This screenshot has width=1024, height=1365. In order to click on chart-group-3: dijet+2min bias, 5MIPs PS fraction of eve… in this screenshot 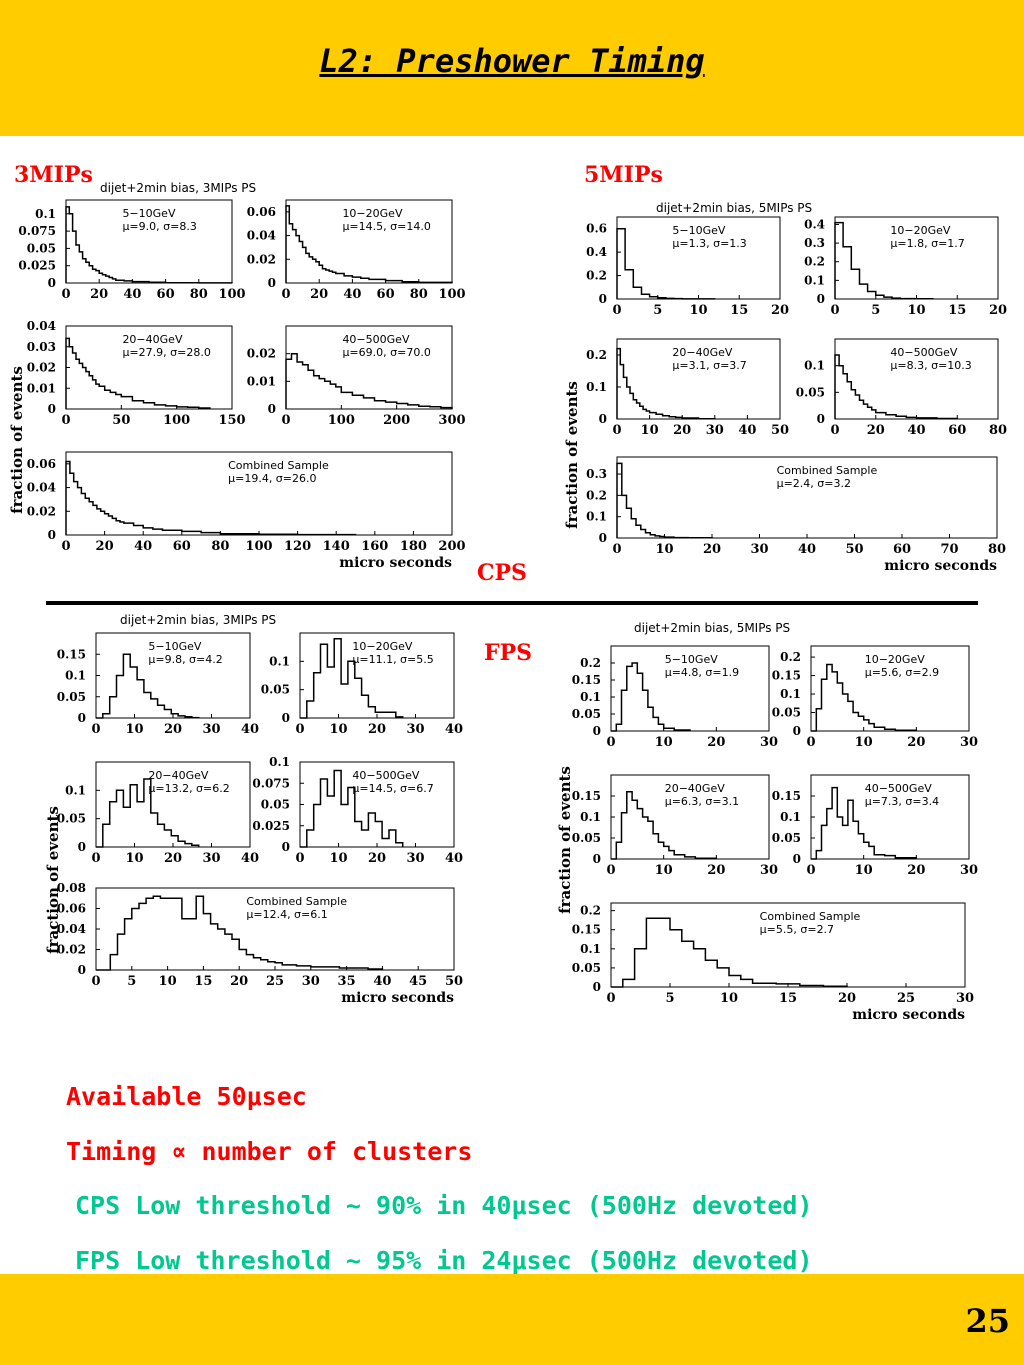, I will do `click(767, 822)`.